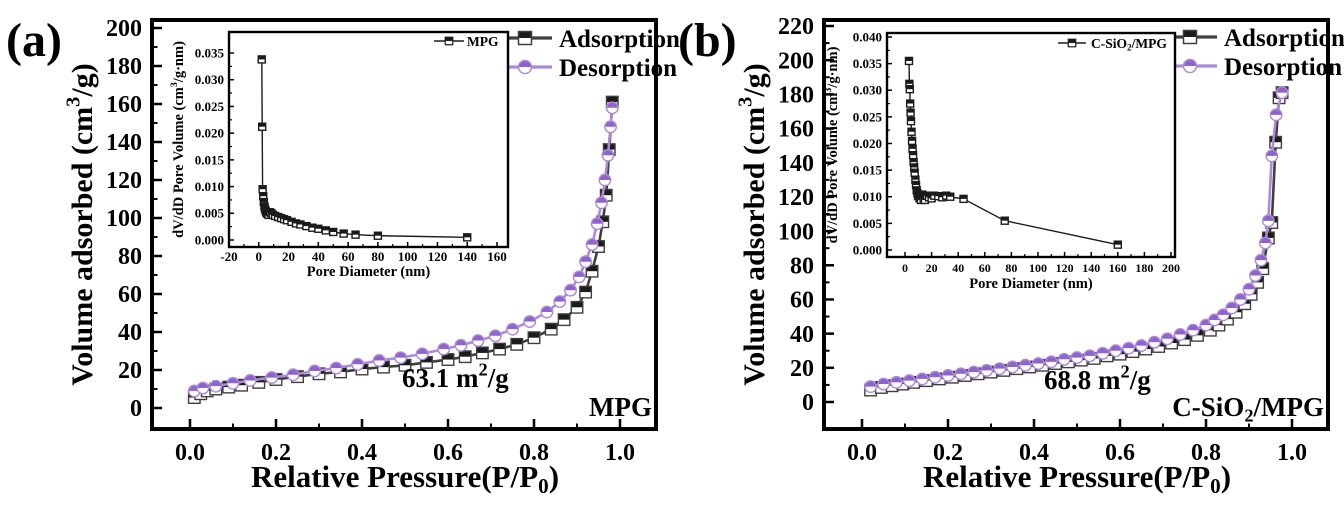 The height and width of the screenshot is (518, 1344). What do you see at coordinates (1284, 38) in the screenshot?
I see `legend-label: Adsorption` at bounding box center [1284, 38].